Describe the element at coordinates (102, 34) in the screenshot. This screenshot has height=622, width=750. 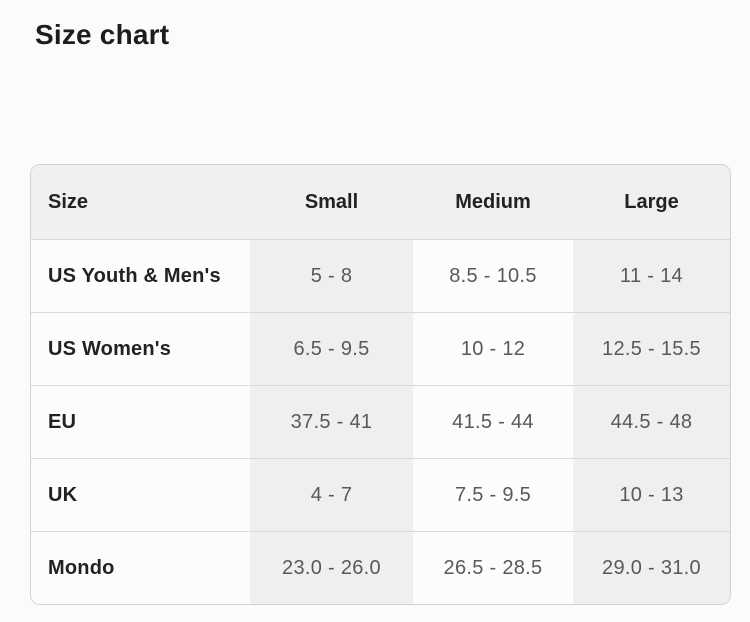
I see `page-title: Size chart` at that location.